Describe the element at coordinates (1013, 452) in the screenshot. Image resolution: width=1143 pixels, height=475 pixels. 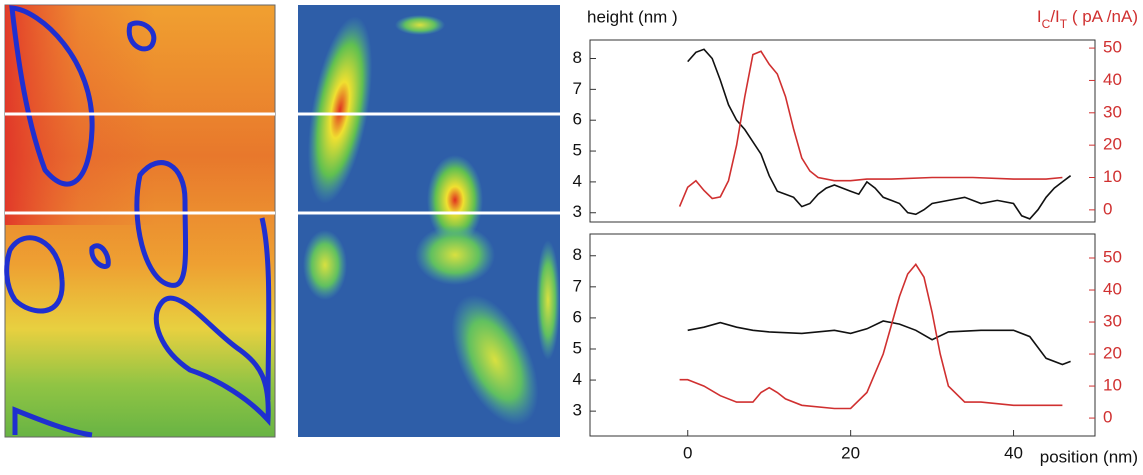
I see `x-tick-label: 40` at that location.